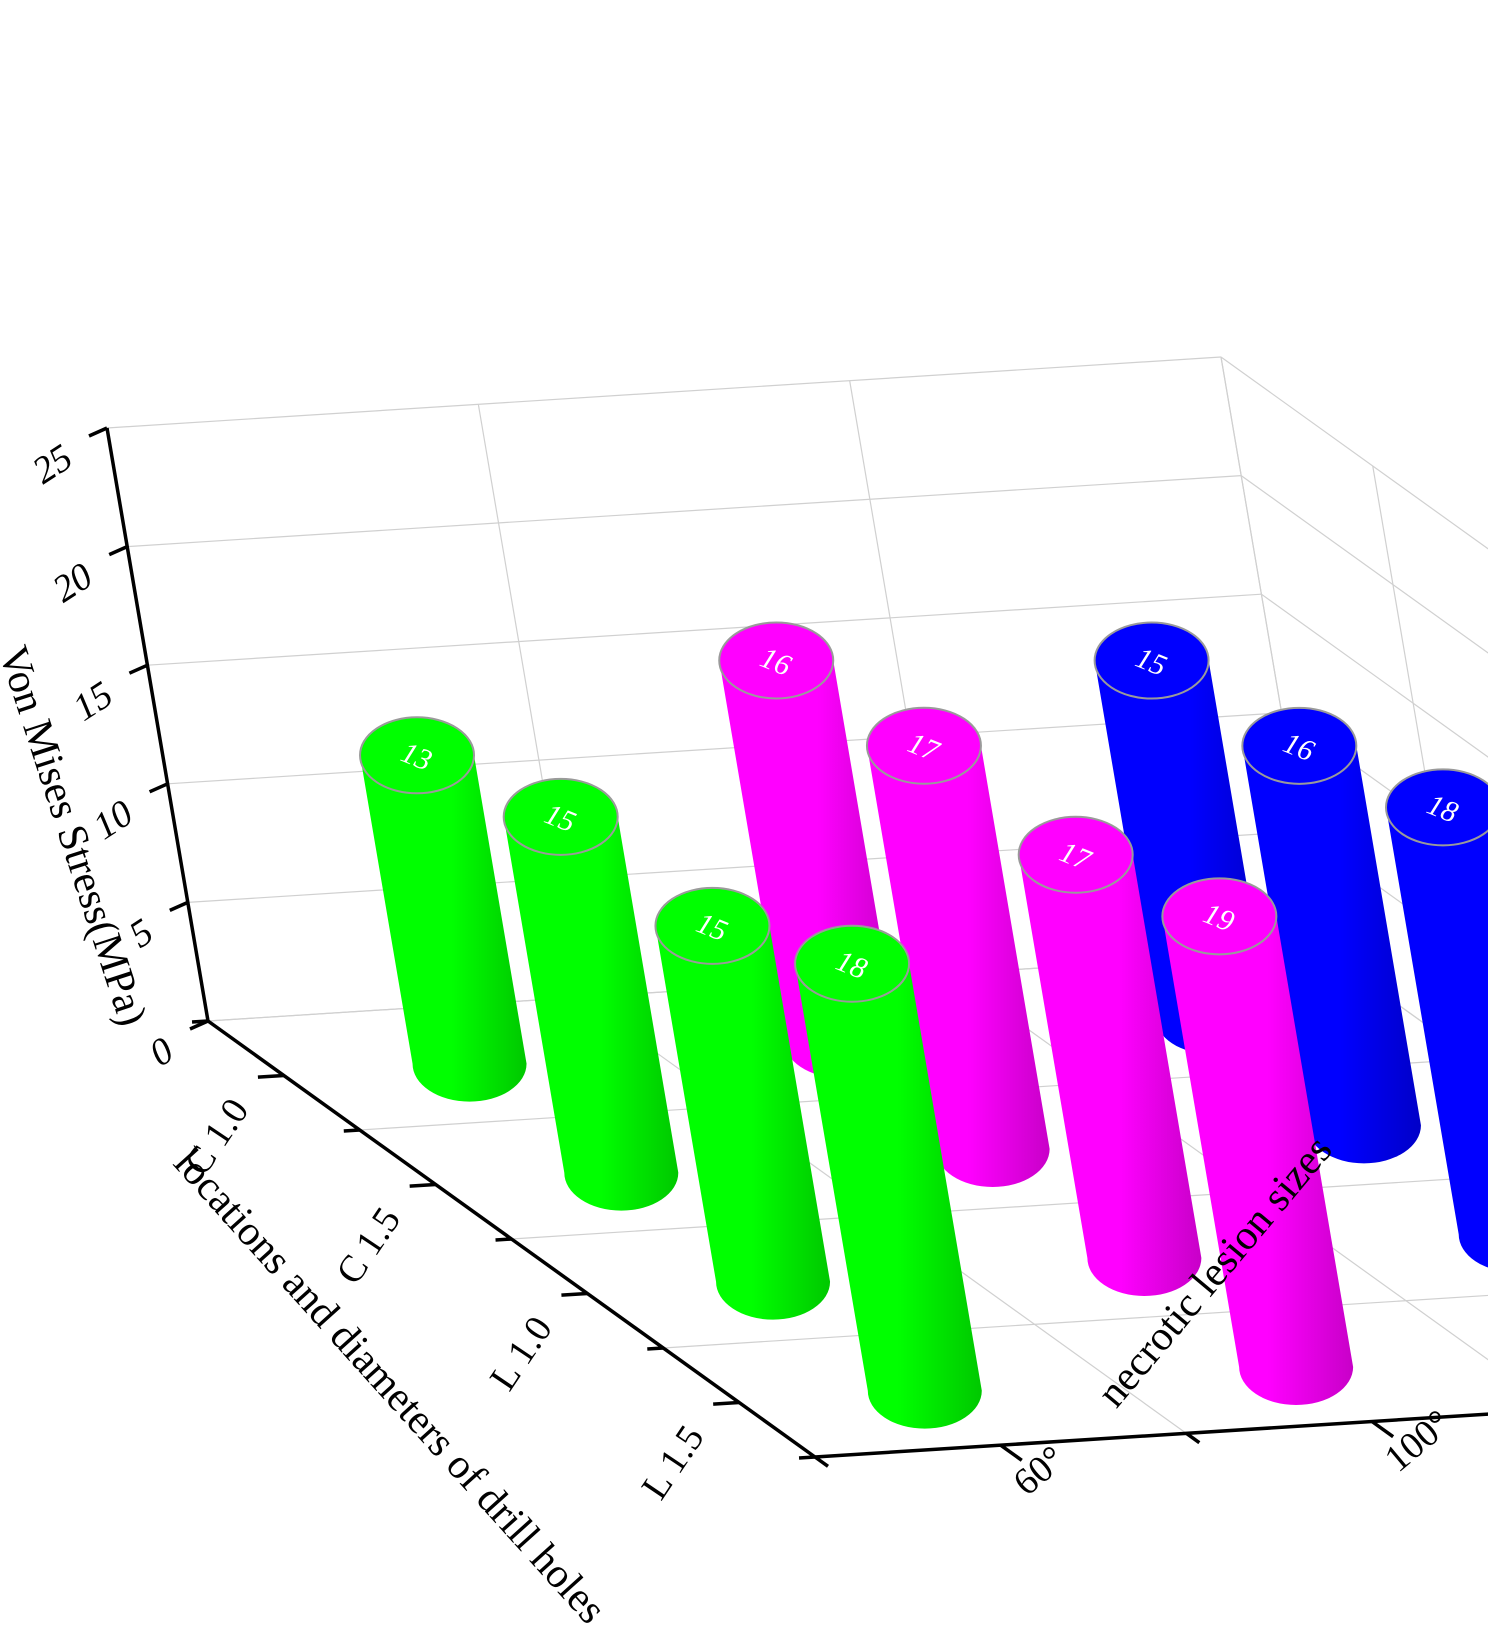 The width and height of the screenshot is (1488, 1645). Describe the element at coordinates (157, 724) in the screenshot. I see `z-axis-line` at that location.